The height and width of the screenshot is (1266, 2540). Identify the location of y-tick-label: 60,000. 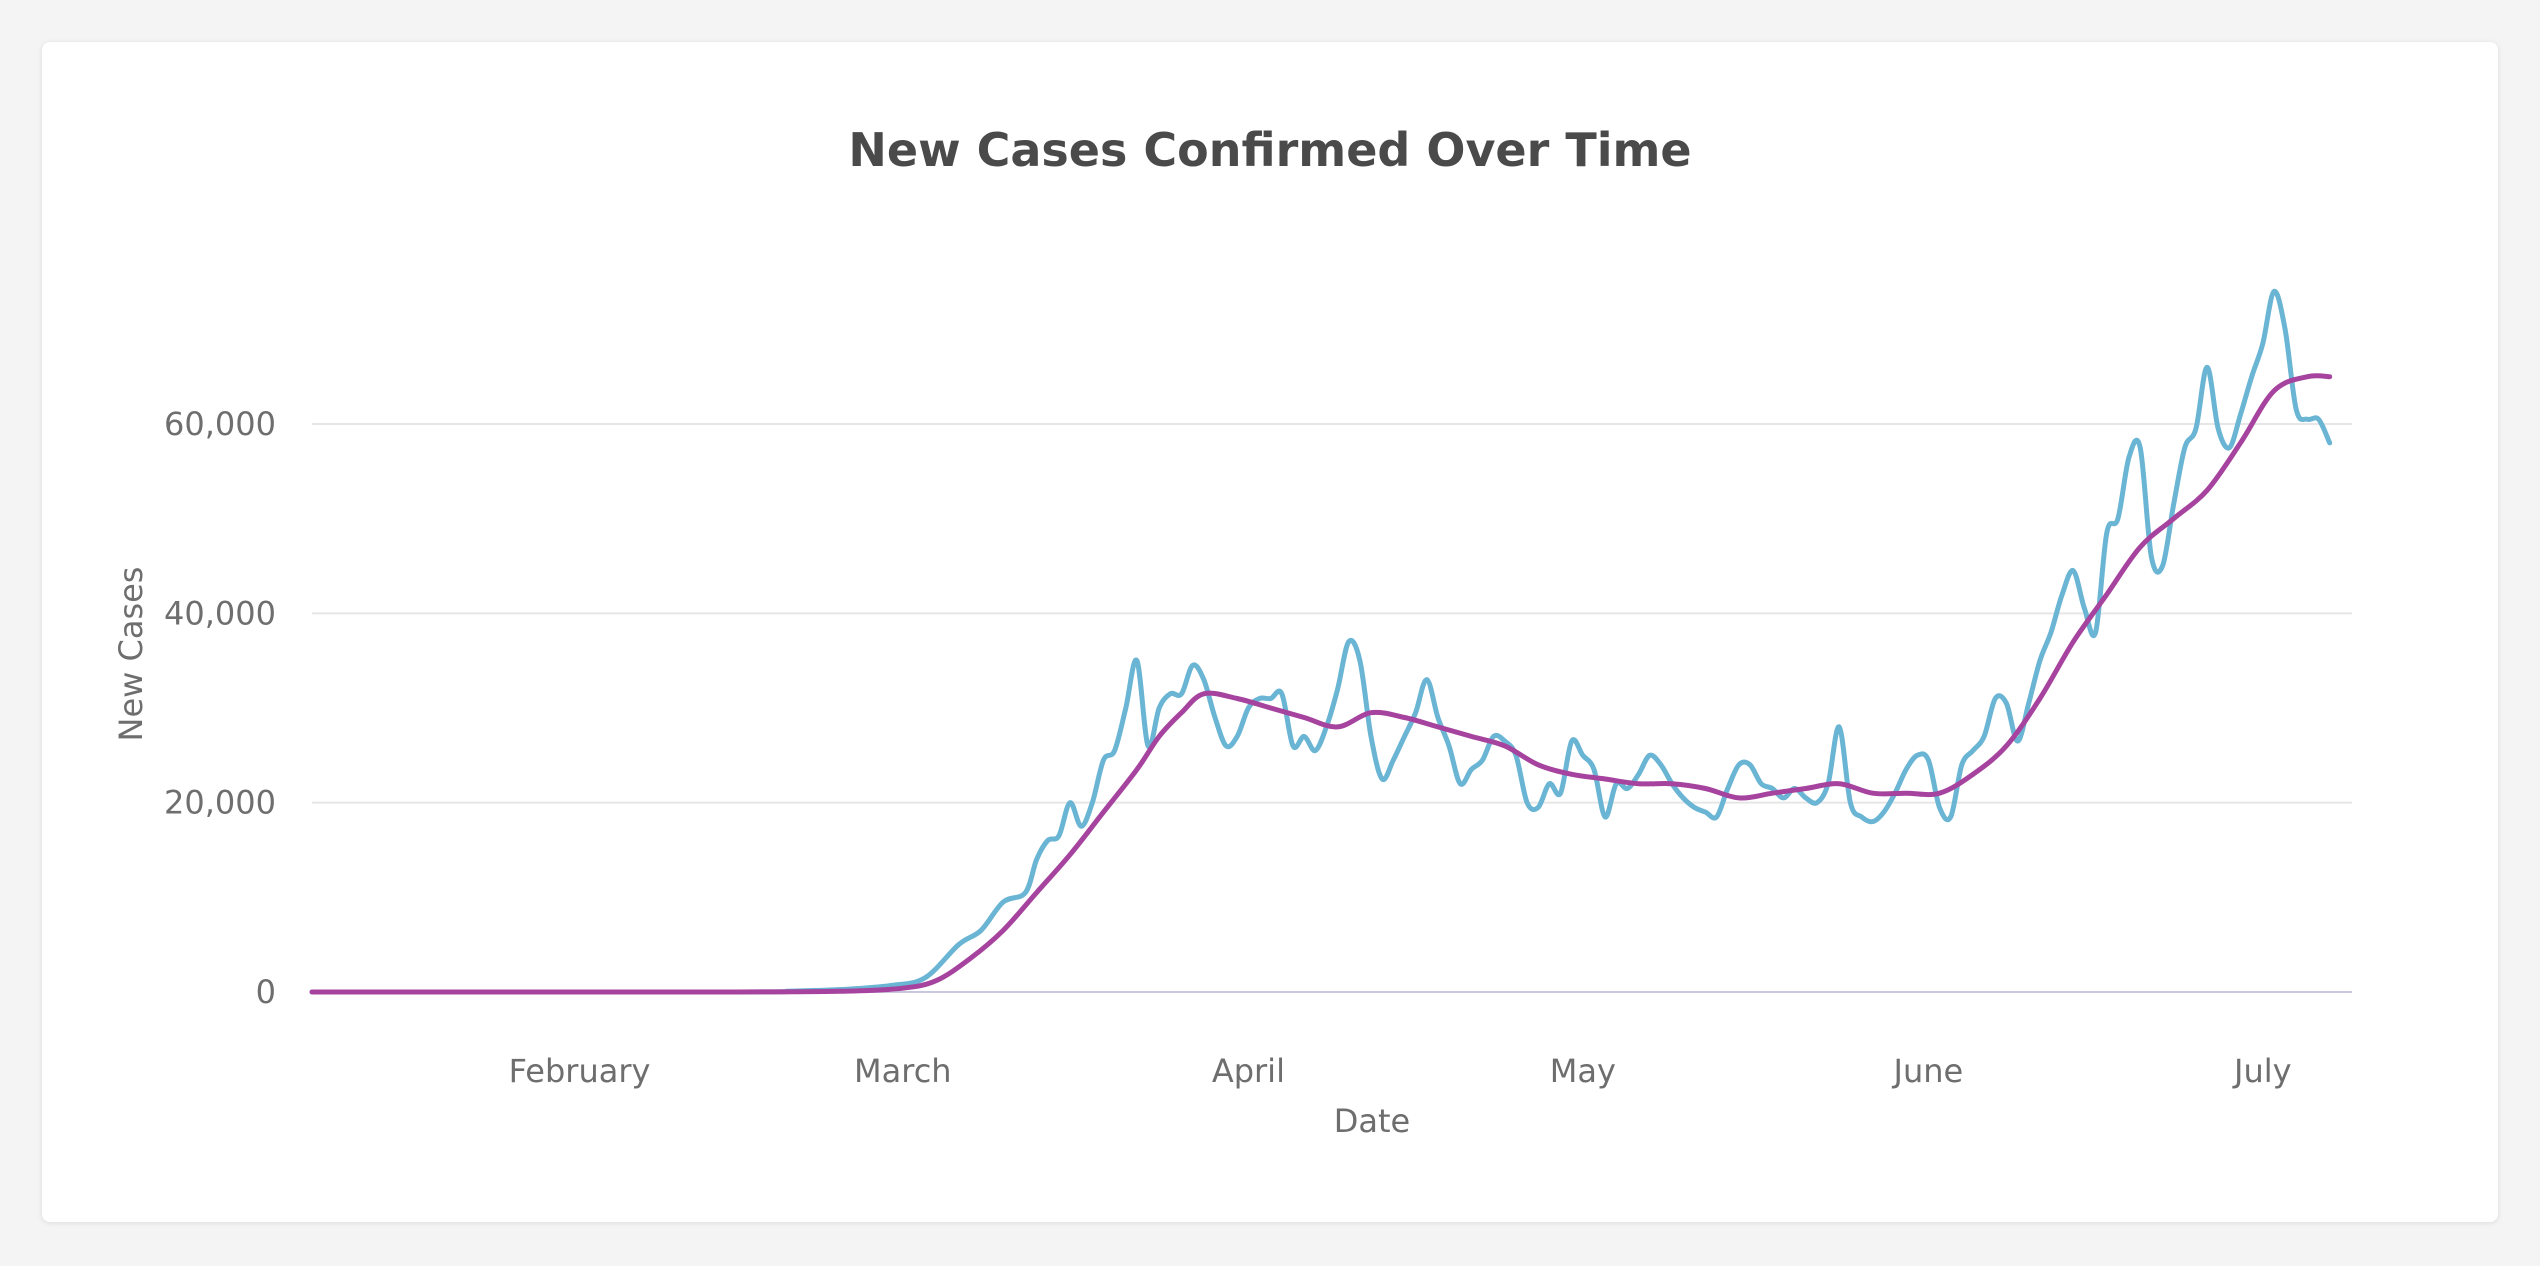
(220, 424).